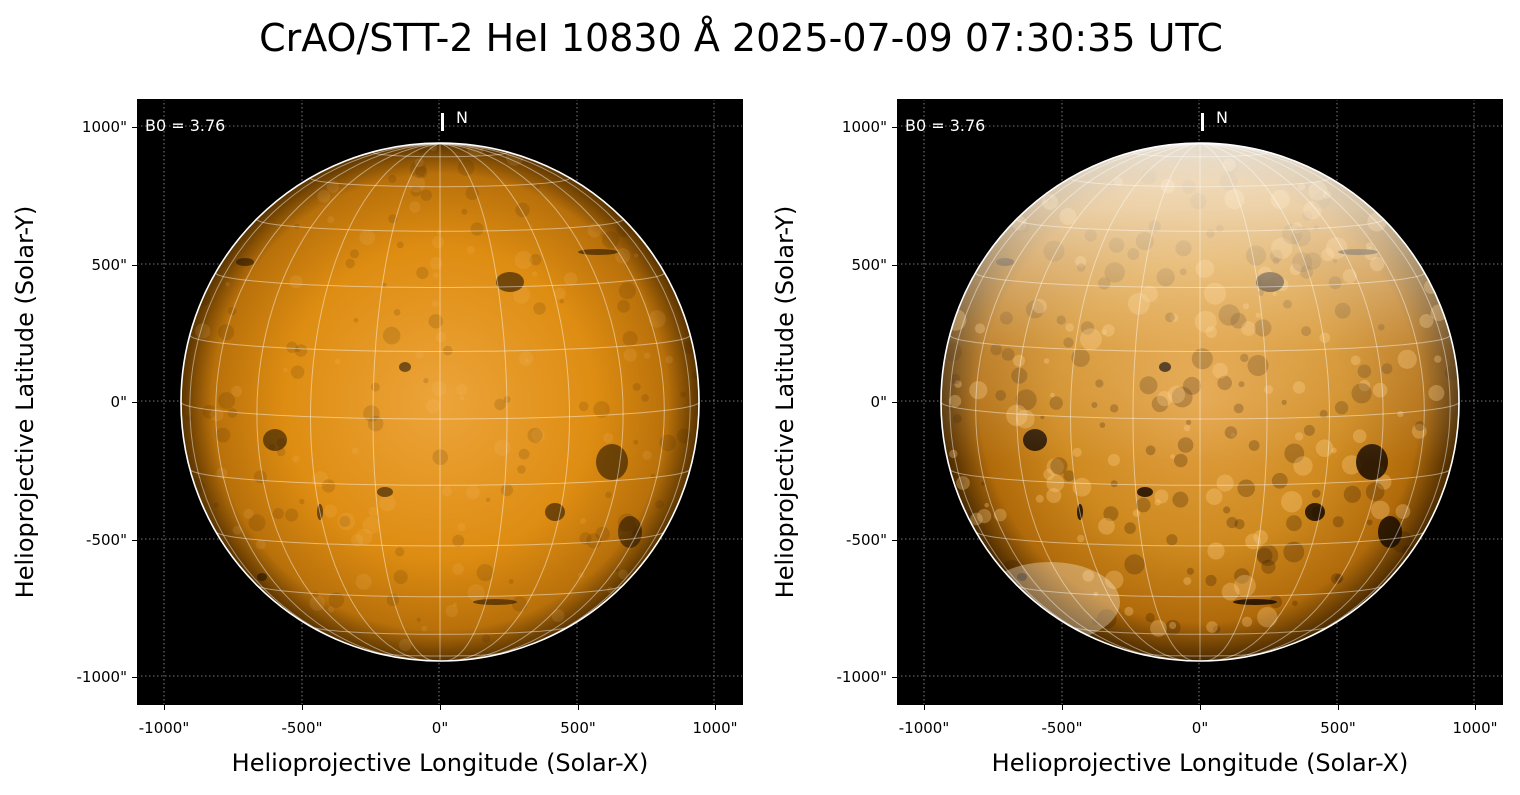  What do you see at coordinates (1200, 763) in the screenshot?
I see `x-axis-label: Helioprojective Longitude (Solar-X)` at bounding box center [1200, 763].